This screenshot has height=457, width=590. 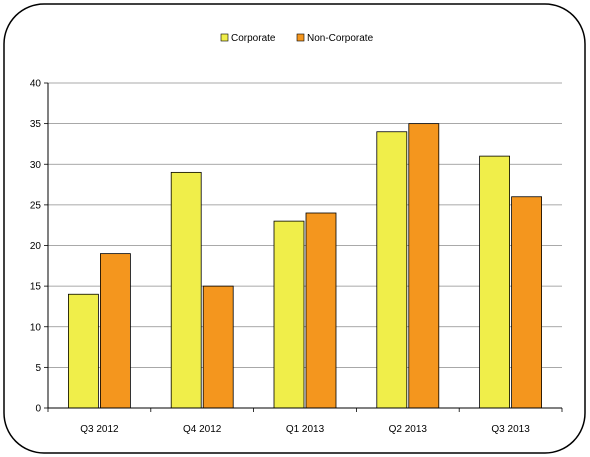 I want to click on bar-non-corporate-q4-2012, so click(x=218, y=347).